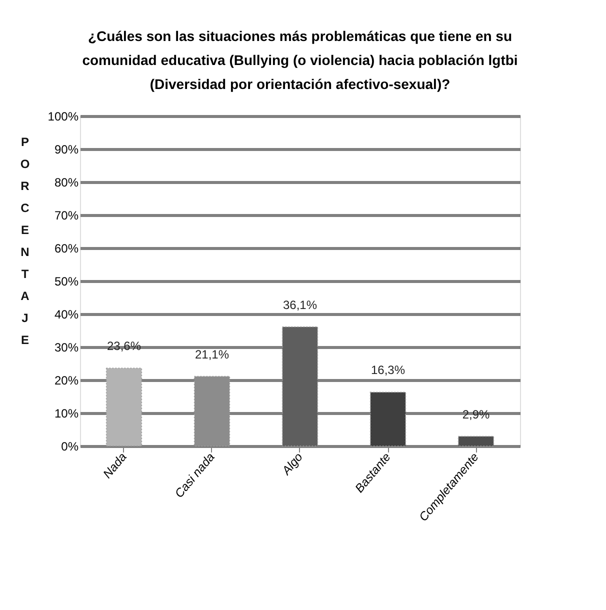 This screenshot has height=610, width=606. Describe the element at coordinates (300, 60) in the screenshot. I see `text: comunidad educativa (Bullying (o violencia) hacia población lgtbi` at that location.